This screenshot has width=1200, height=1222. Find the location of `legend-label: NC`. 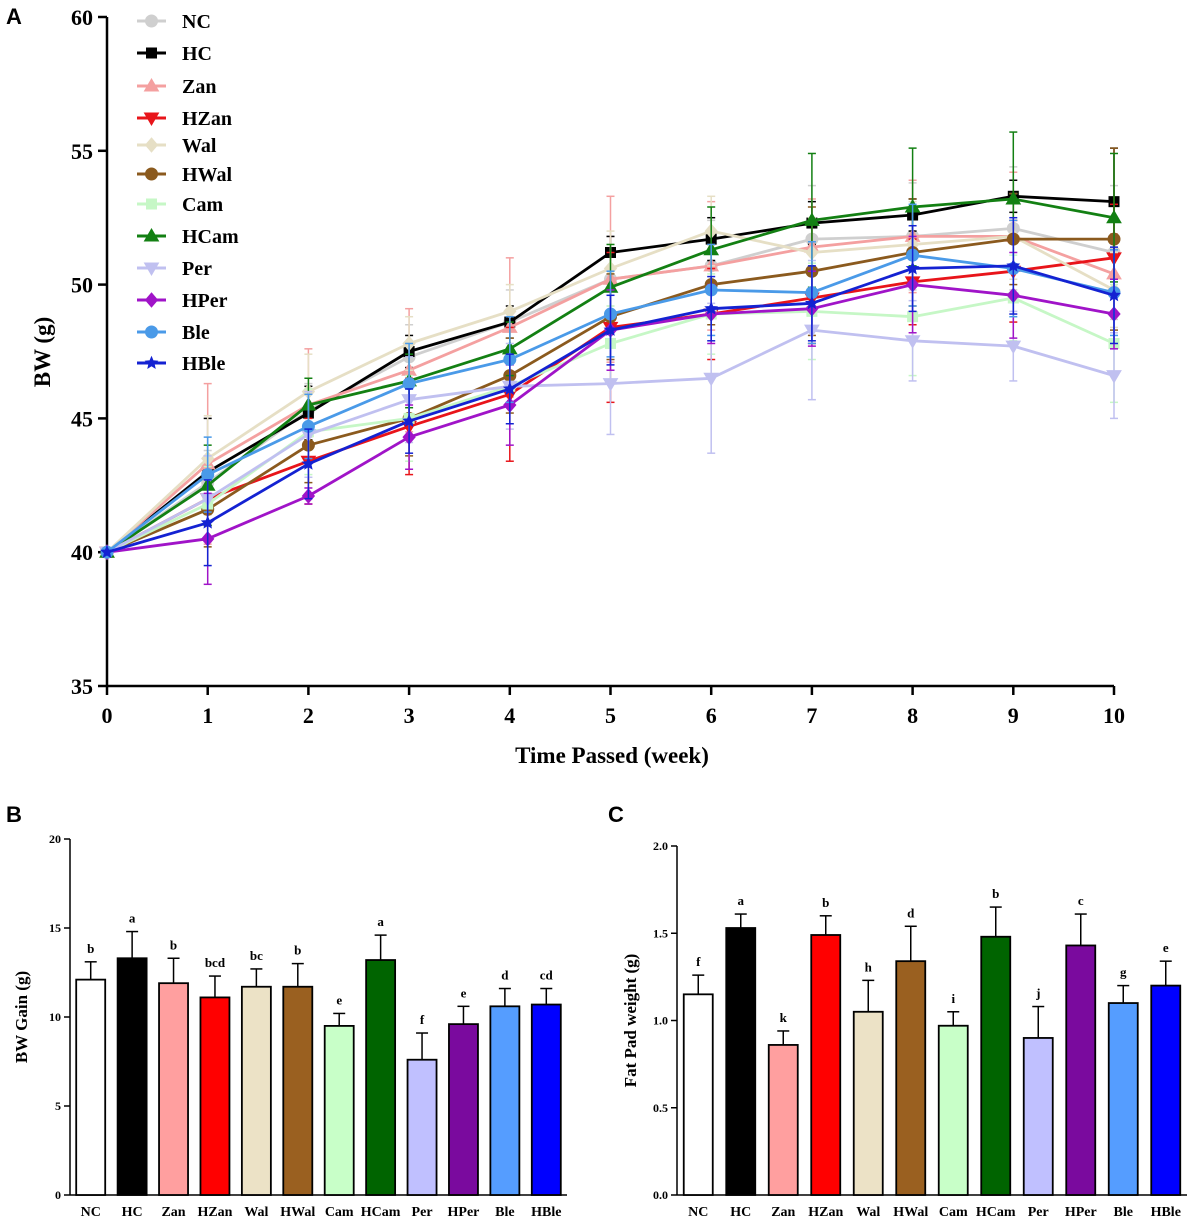

legend-label: NC is located at coordinates (196, 22).